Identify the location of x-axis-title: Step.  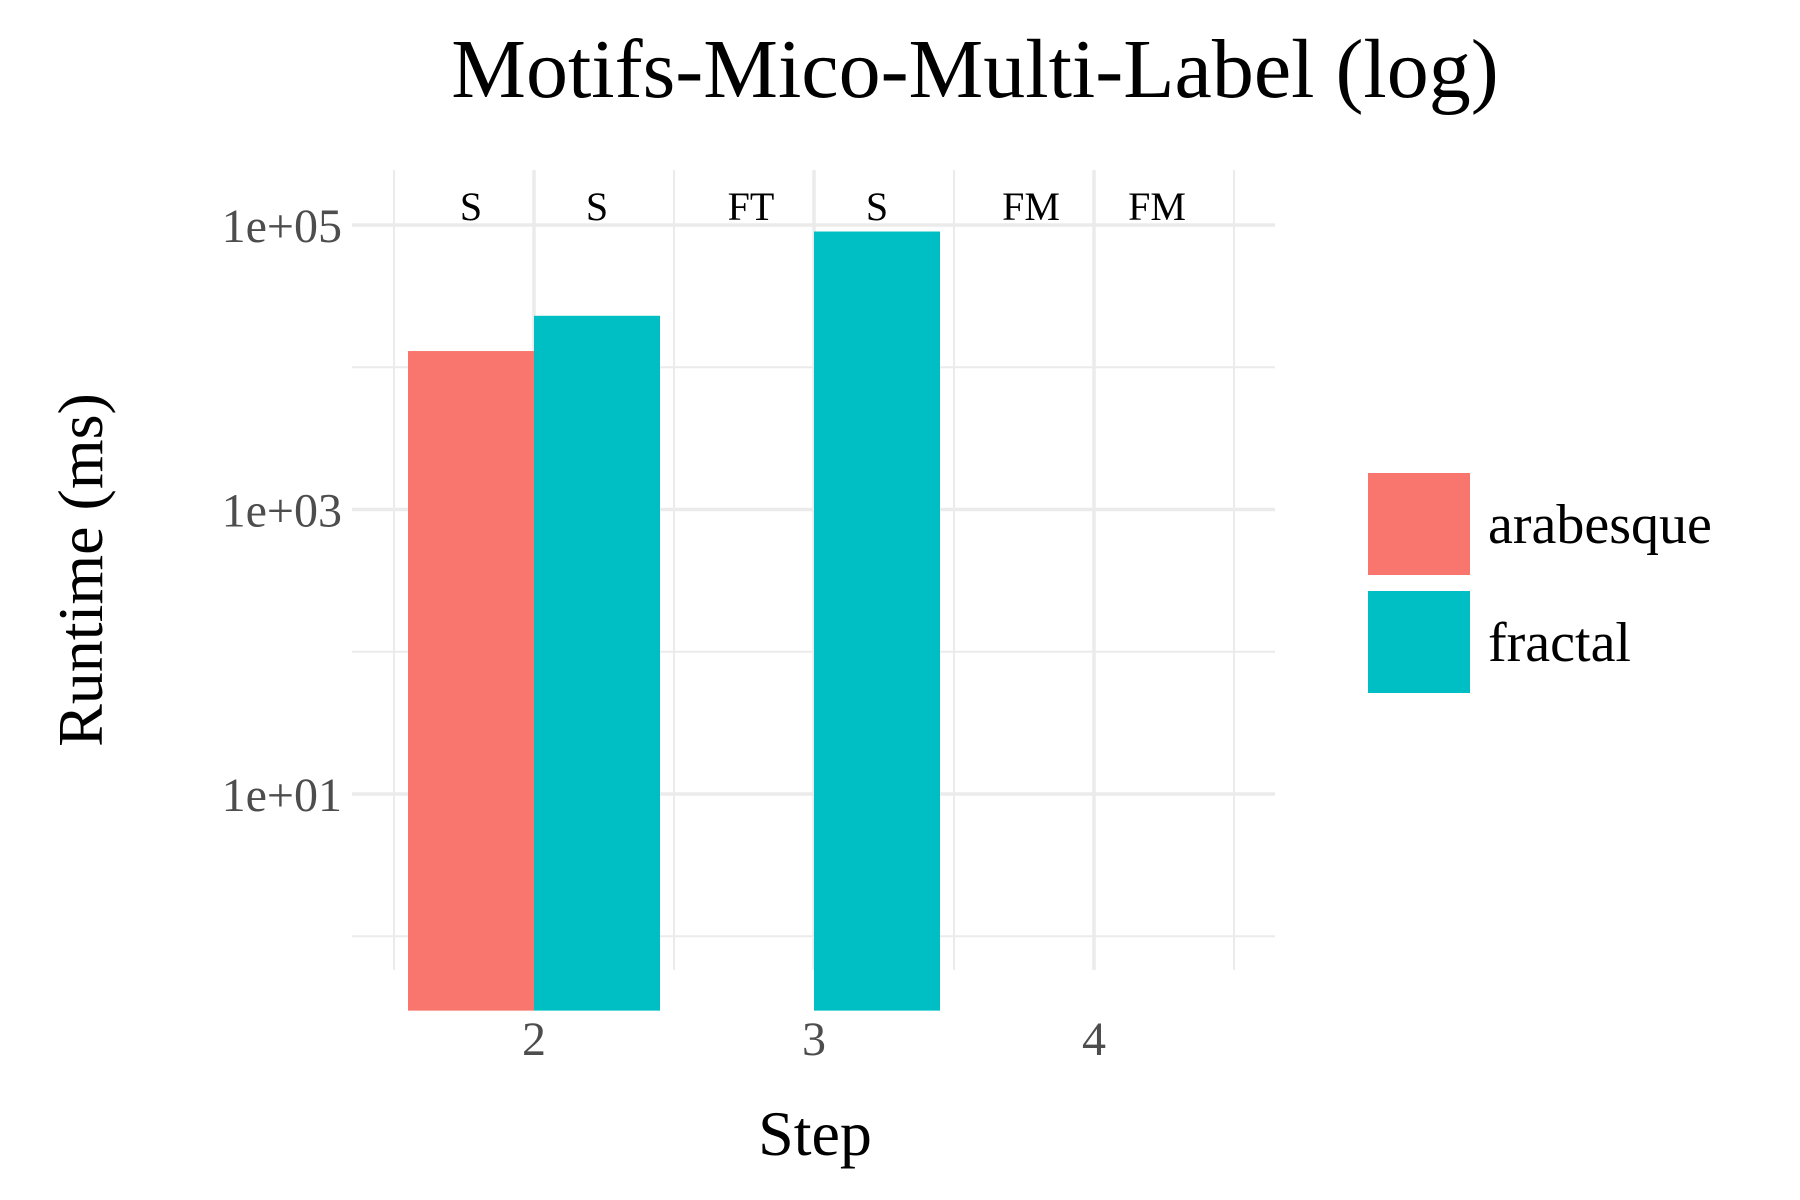
(815, 1133).